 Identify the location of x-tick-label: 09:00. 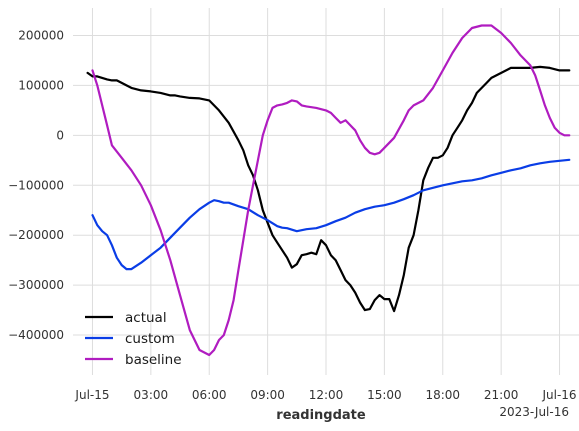
(267, 395).